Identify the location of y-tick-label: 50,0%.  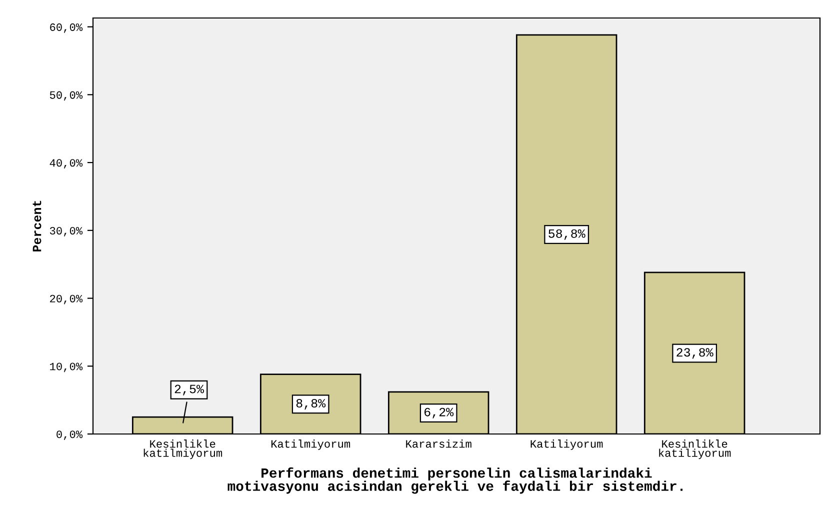
(66, 96).